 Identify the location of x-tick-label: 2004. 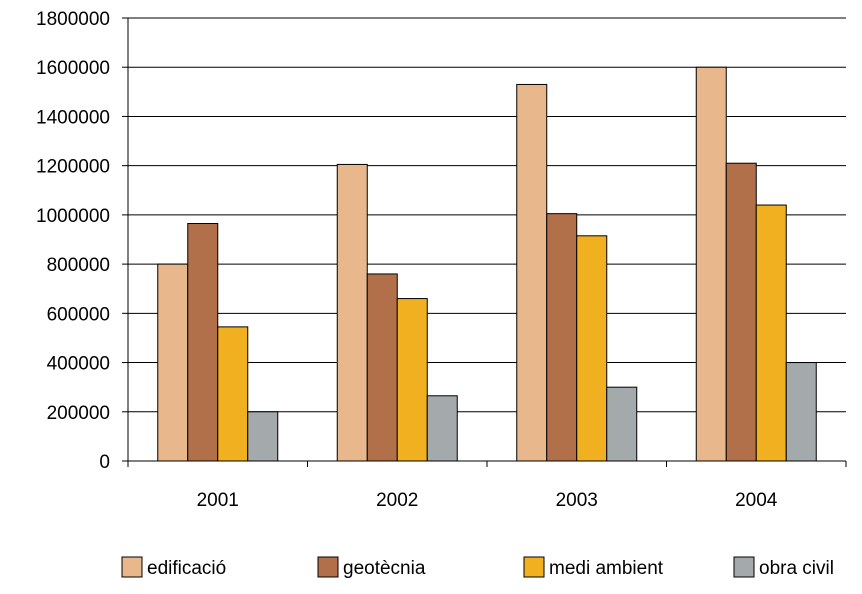
(756, 500).